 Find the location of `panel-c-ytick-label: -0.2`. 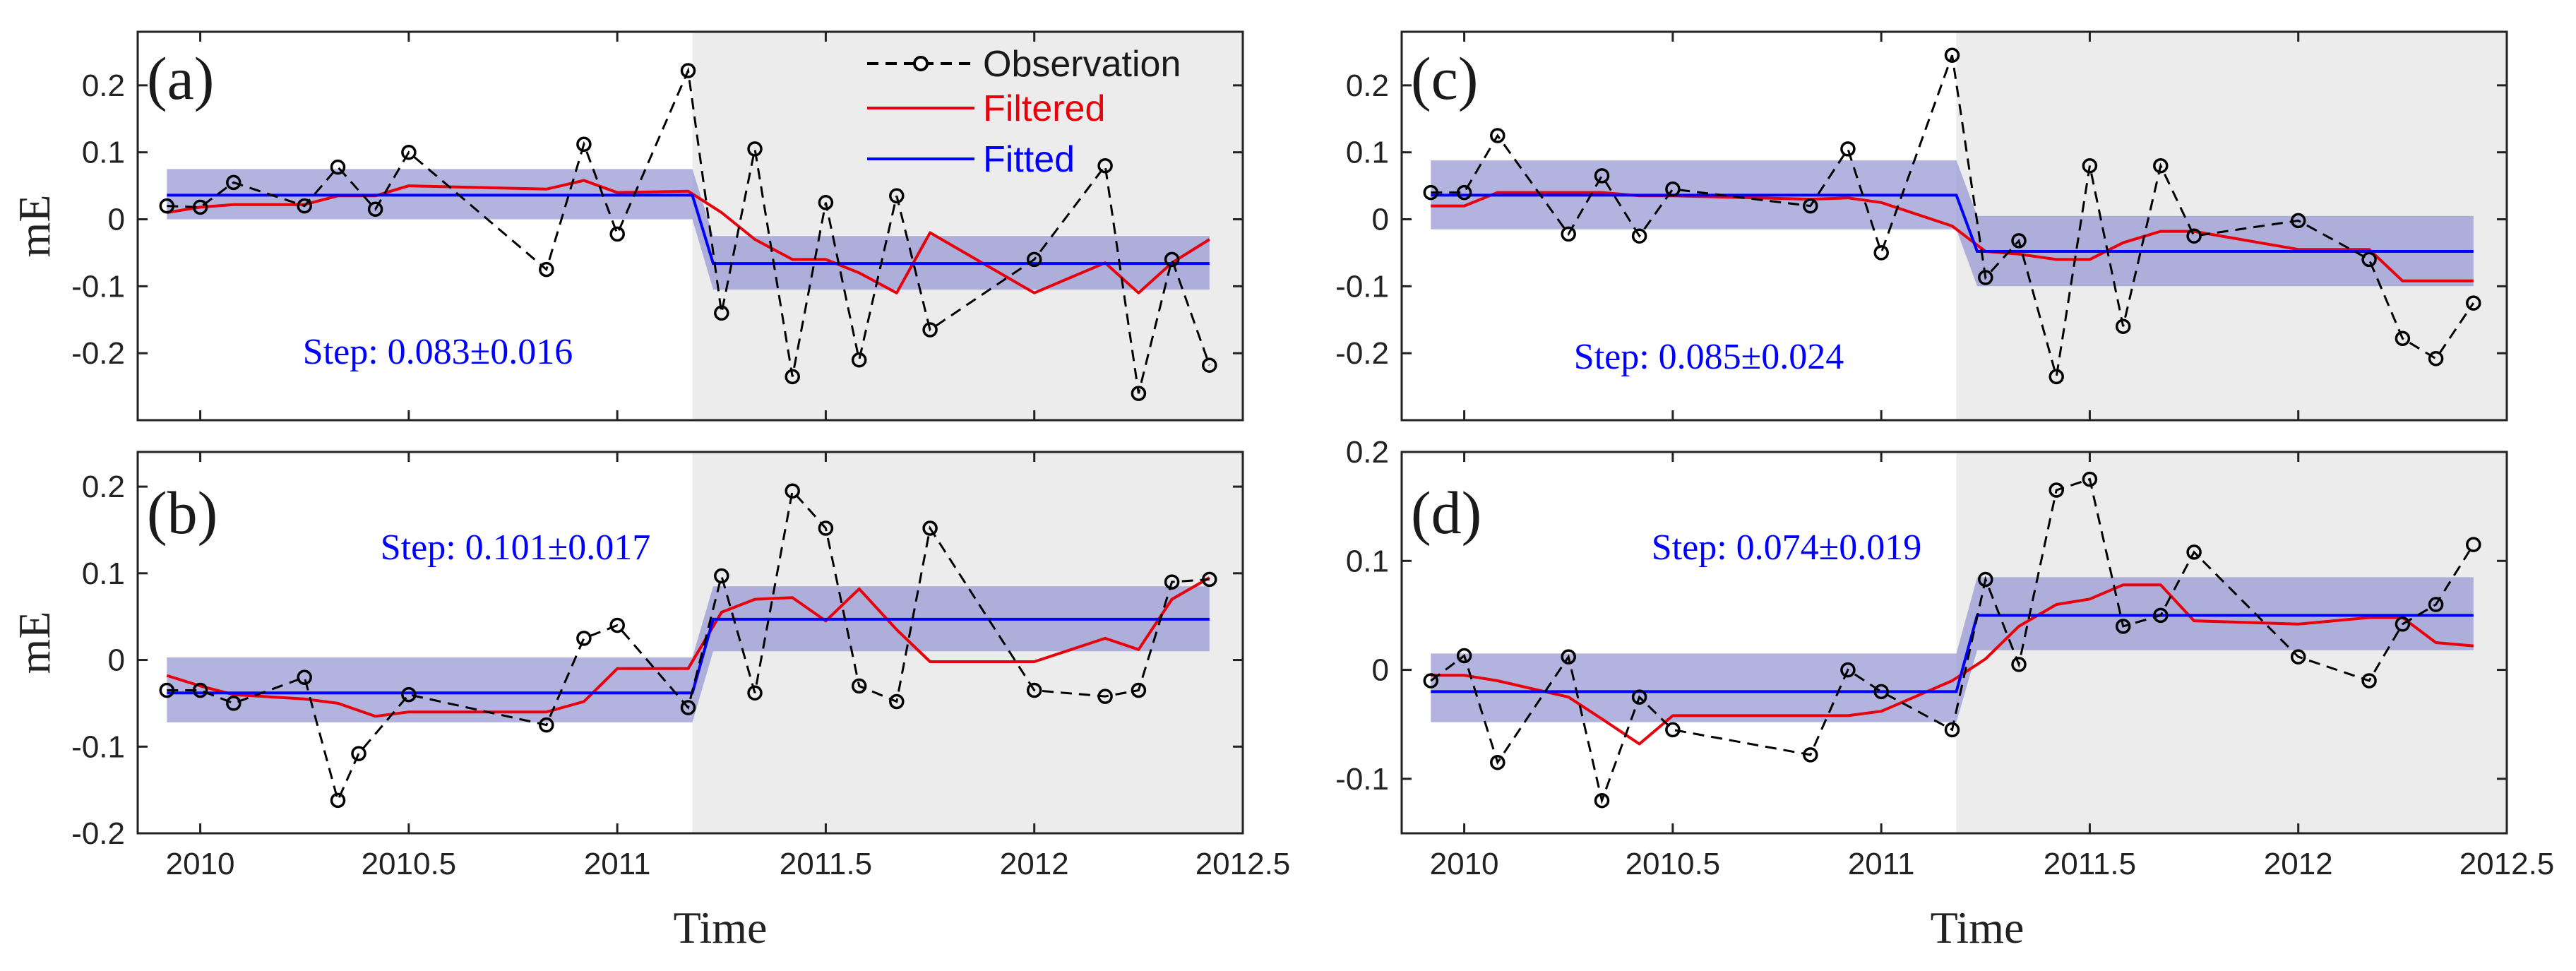

panel-c-ytick-label: -0.2 is located at coordinates (1362, 353).